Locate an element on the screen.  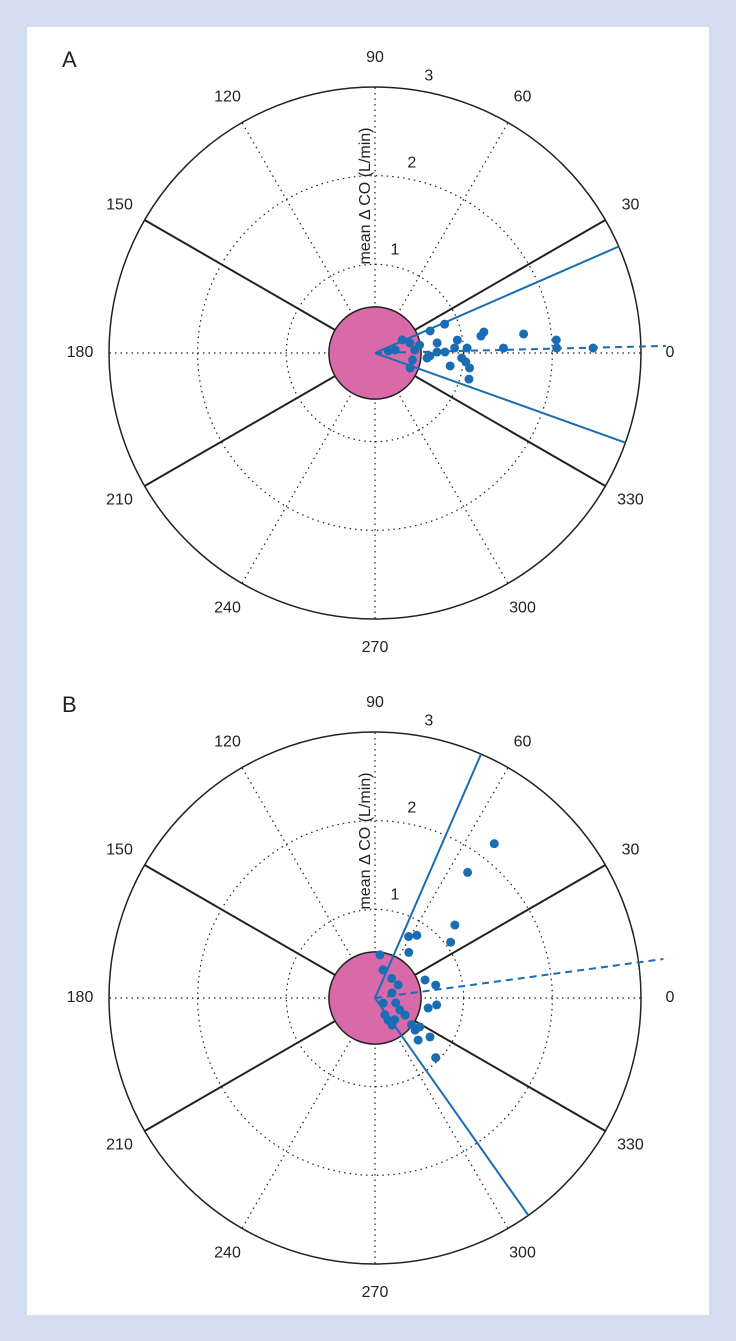
panel-label: A is located at coordinates (69, 59).